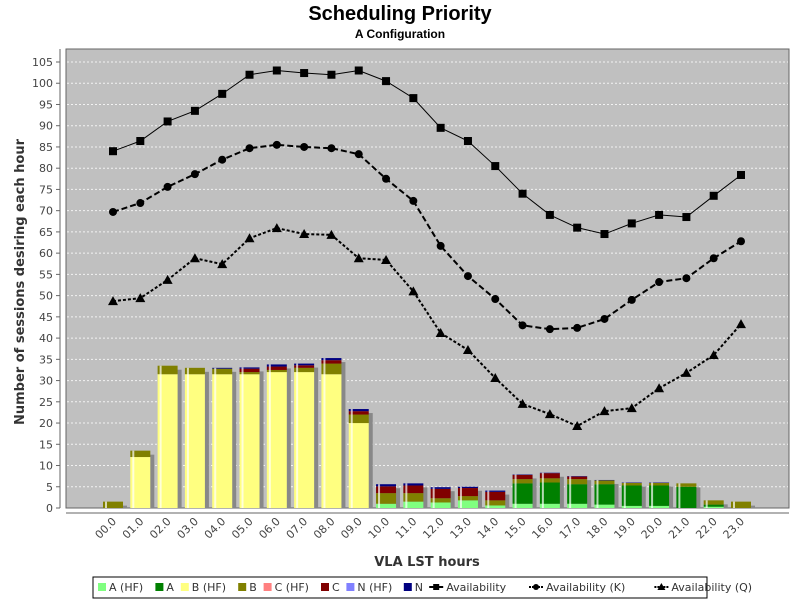 This screenshot has height=600, width=800. What do you see at coordinates (133, 528) in the screenshot?
I see `x-tick-label: 01.0` at bounding box center [133, 528].